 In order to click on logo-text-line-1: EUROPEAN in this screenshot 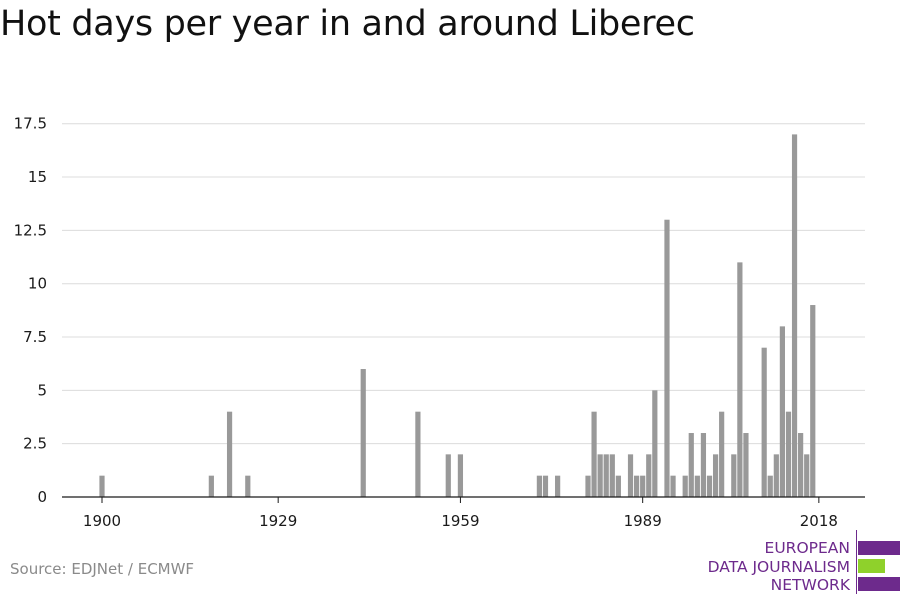, I will do `click(807, 548)`.